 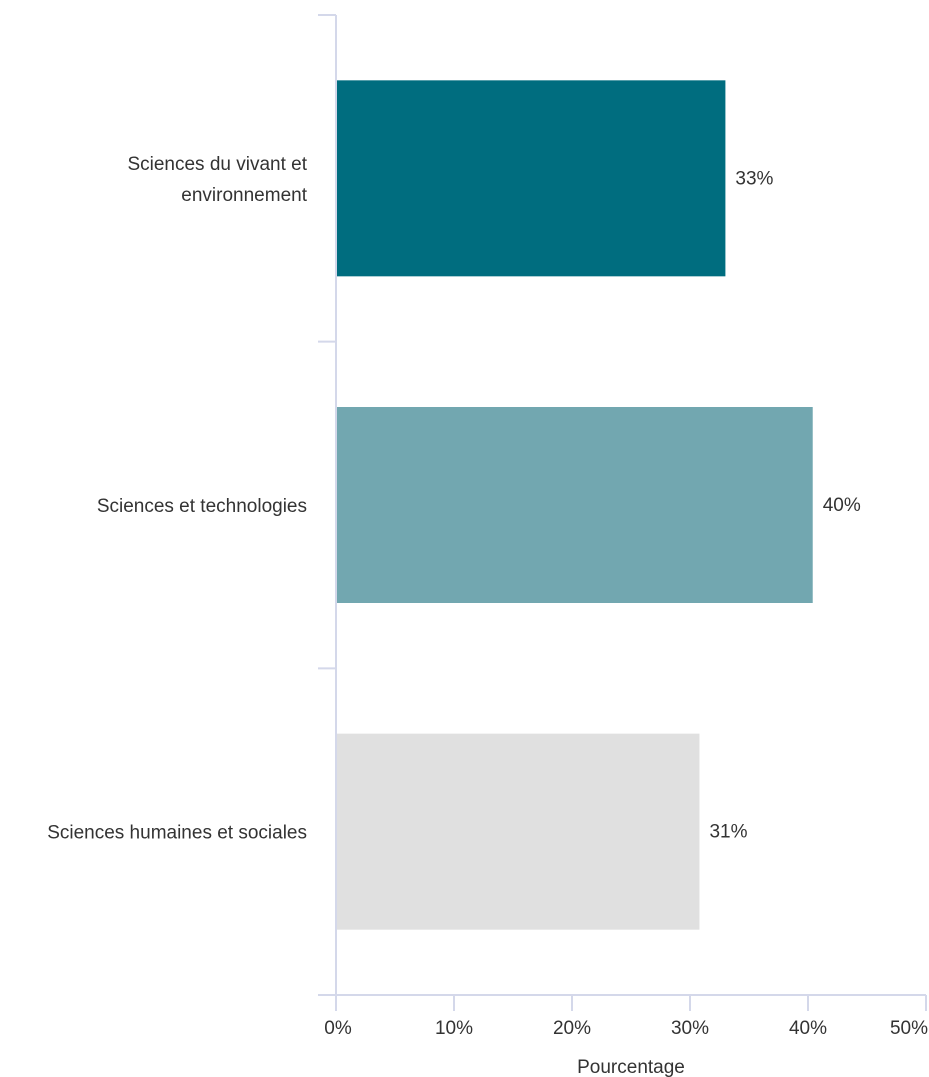 What do you see at coordinates (631, 1067) in the screenshot?
I see `x-axis-title: Pourcentage` at bounding box center [631, 1067].